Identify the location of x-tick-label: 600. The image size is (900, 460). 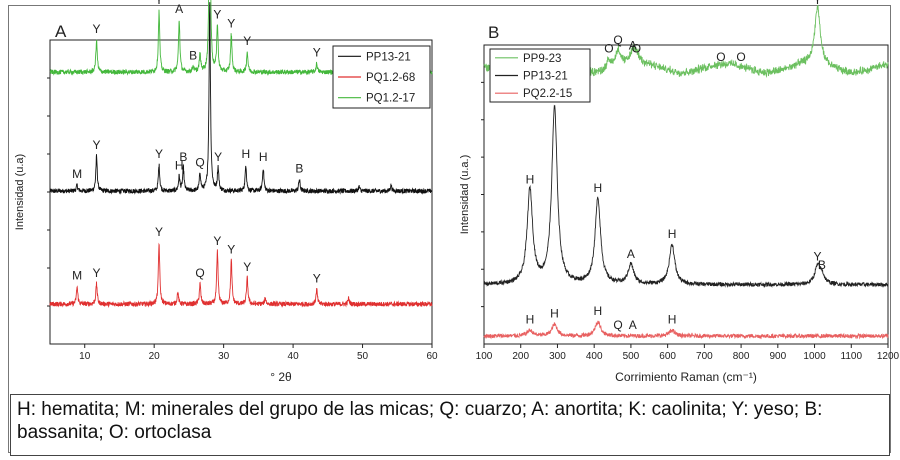
(667, 356).